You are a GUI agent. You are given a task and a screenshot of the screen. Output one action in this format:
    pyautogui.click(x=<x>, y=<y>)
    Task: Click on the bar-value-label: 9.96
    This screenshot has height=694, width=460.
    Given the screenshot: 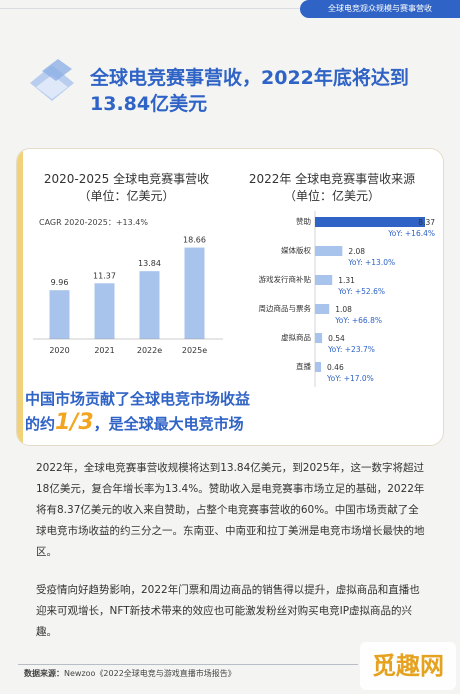 What is the action you would take?
    pyautogui.click(x=60, y=282)
    